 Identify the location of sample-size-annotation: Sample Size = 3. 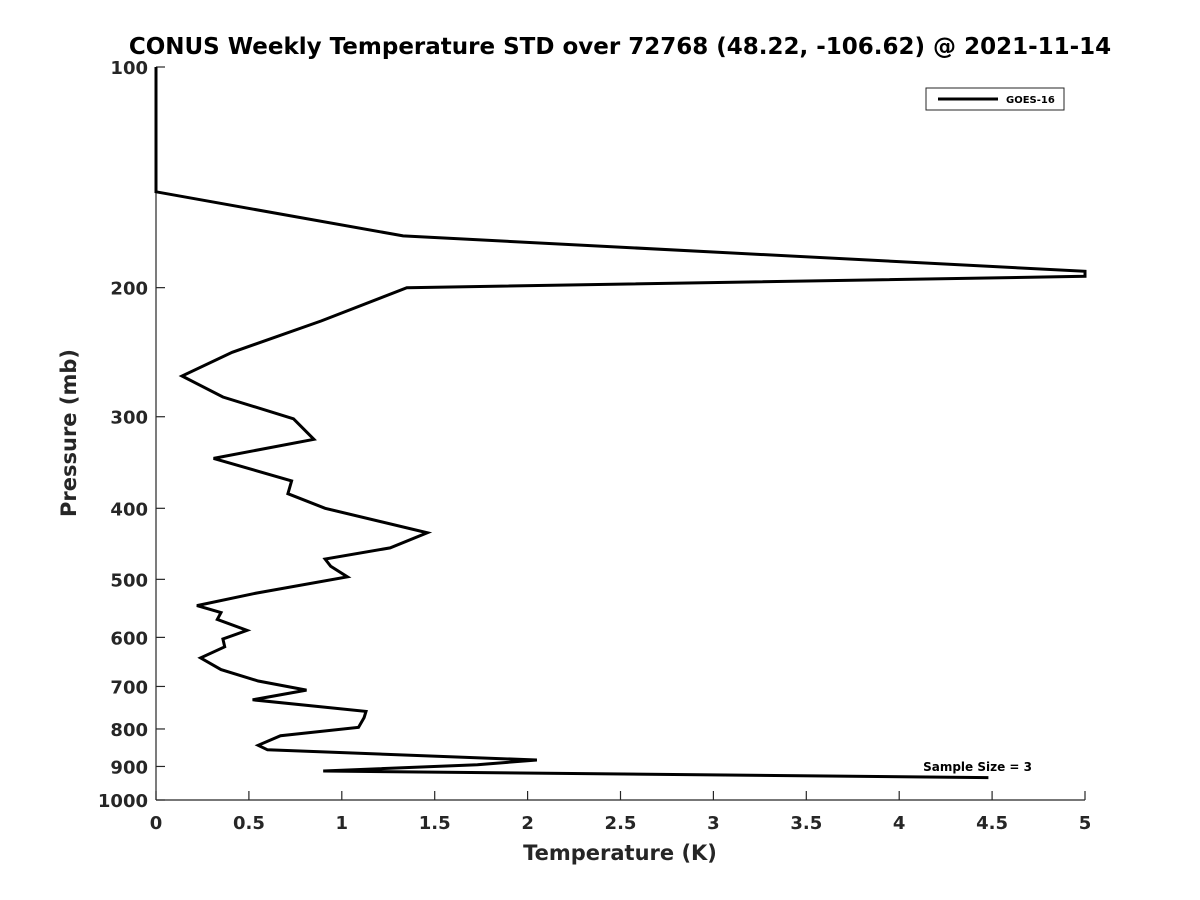
(977, 767).